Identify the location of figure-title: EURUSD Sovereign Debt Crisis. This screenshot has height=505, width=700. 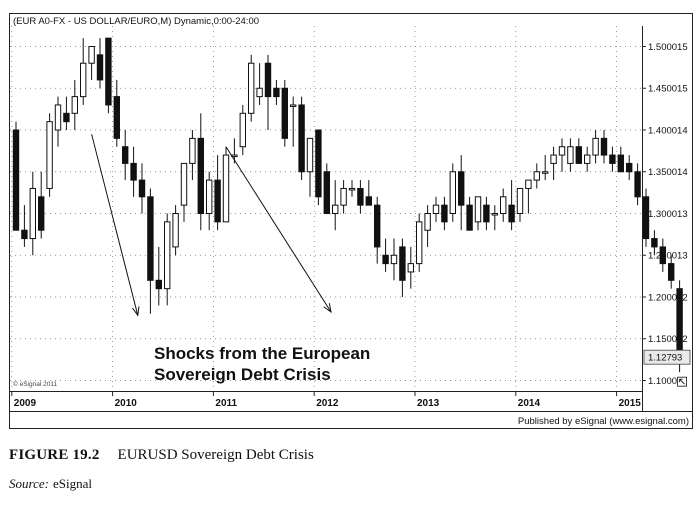
(215, 455).